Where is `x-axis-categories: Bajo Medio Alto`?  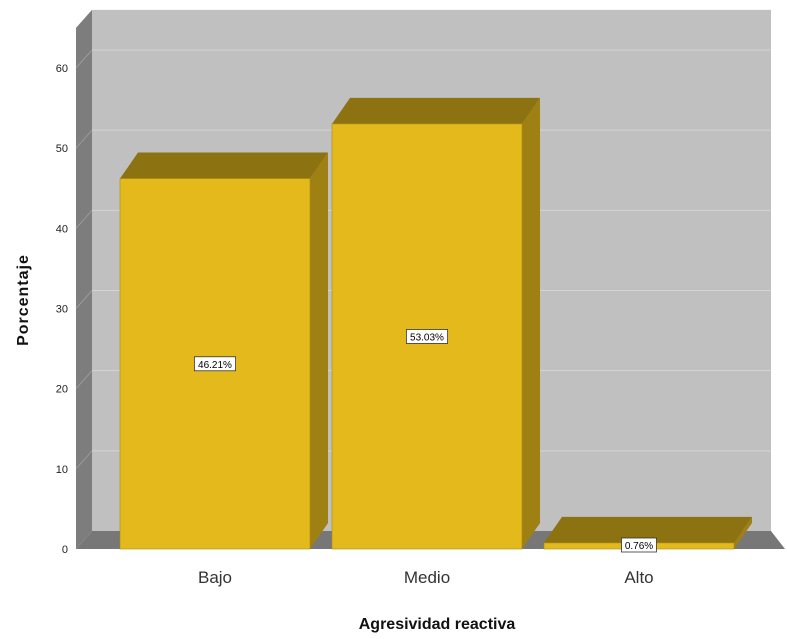
x-axis-categories: Bajo Medio Alto is located at coordinates (426, 577).